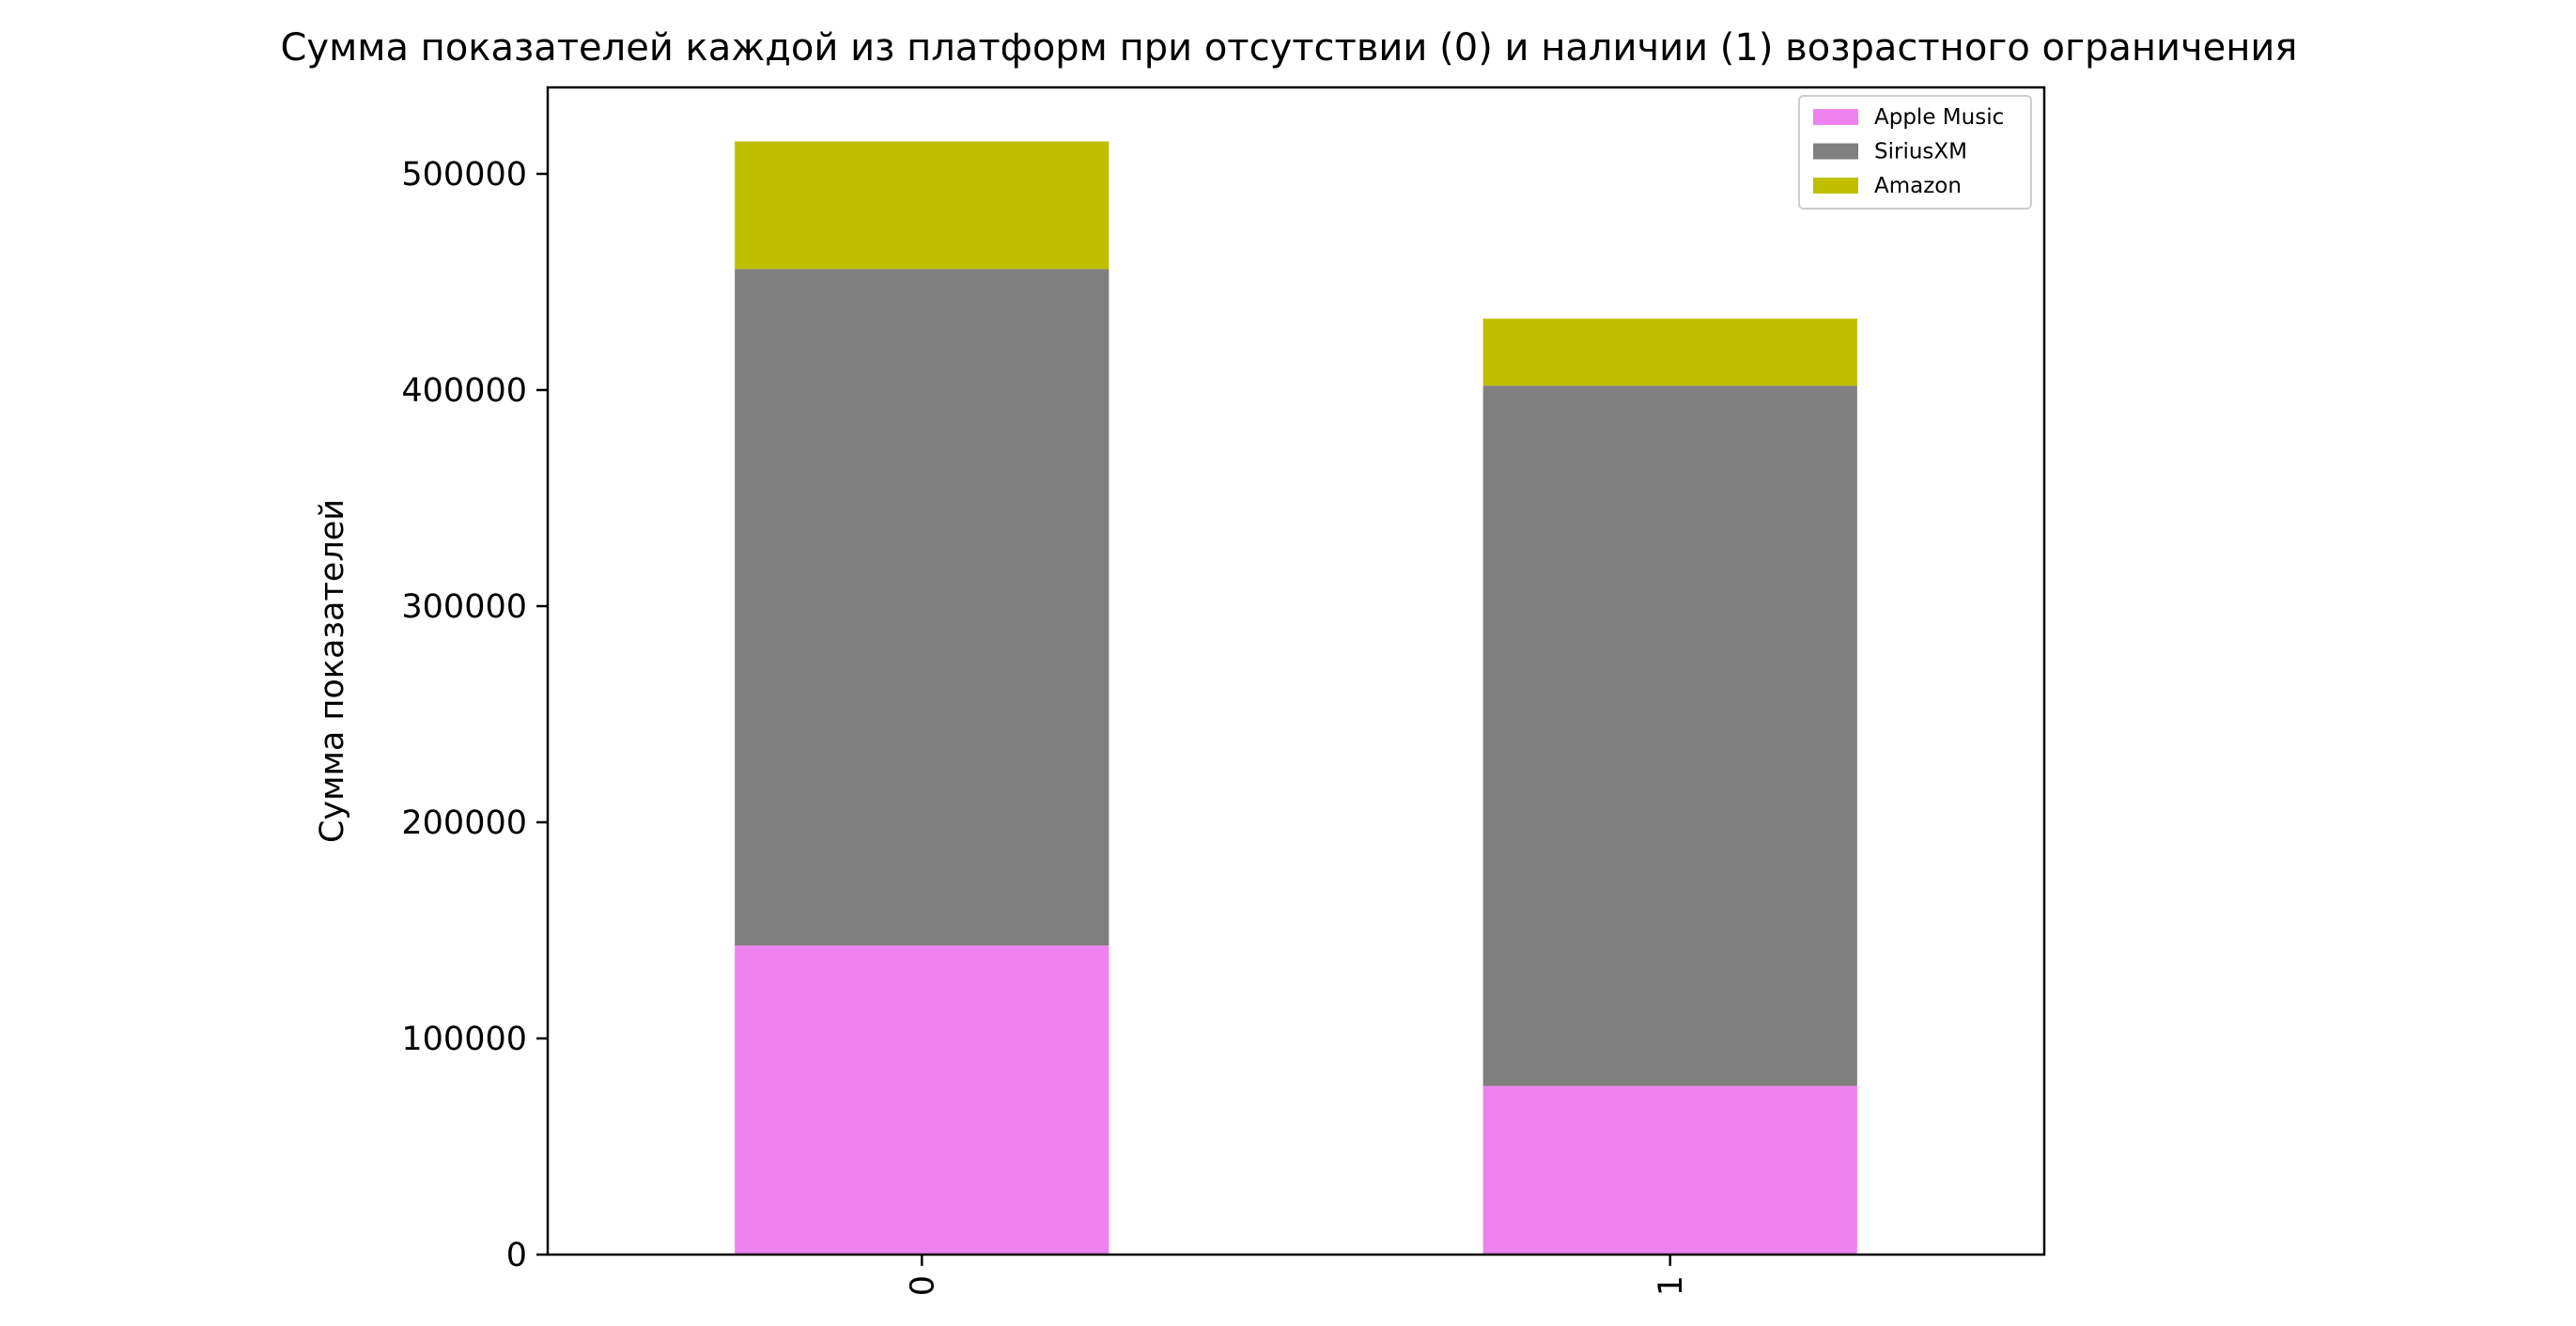 This screenshot has height=1326, width=2576. I want to click on y-tick-label: 0, so click(516, 1255).